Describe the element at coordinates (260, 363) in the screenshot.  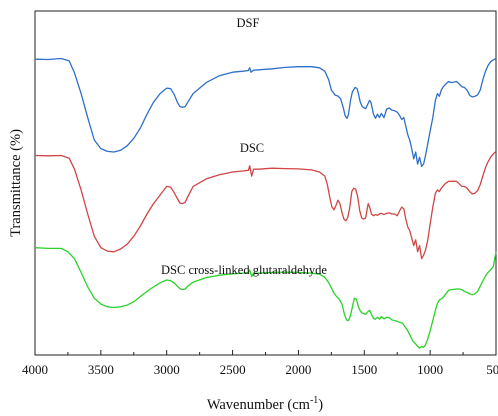
I see `x-axis-ticks: 4000 3500 3000 2500 2000 1500 1000 500` at that location.